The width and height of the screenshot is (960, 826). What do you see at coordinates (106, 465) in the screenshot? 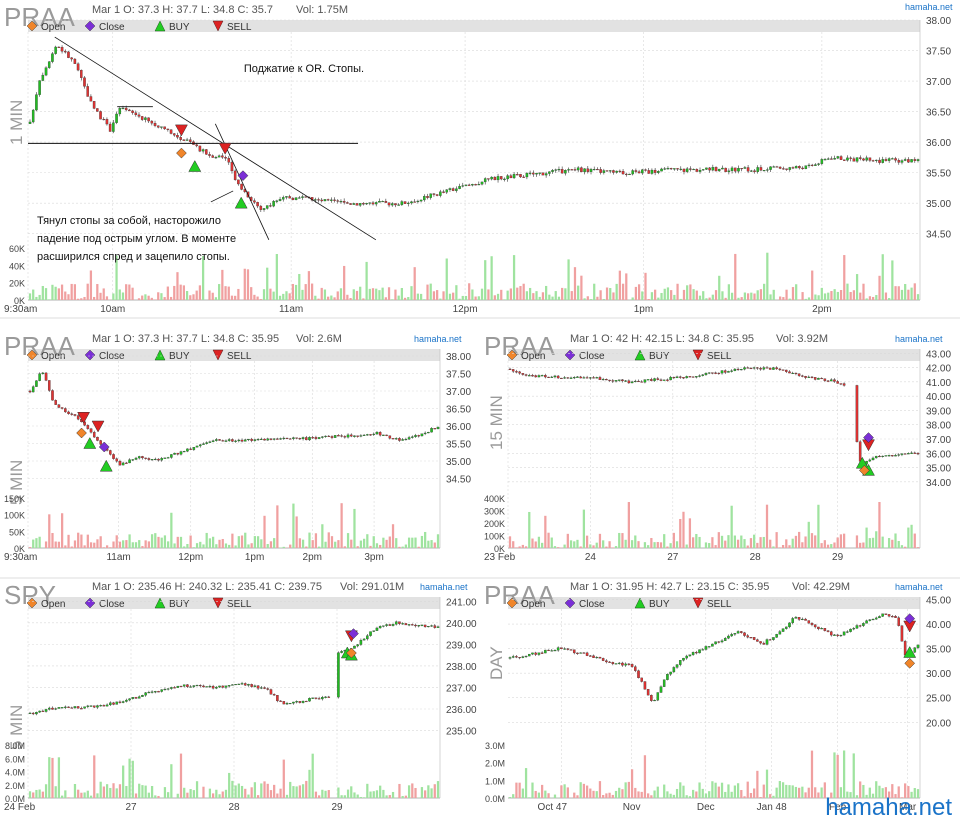
I see `buy-marker` at bounding box center [106, 465].